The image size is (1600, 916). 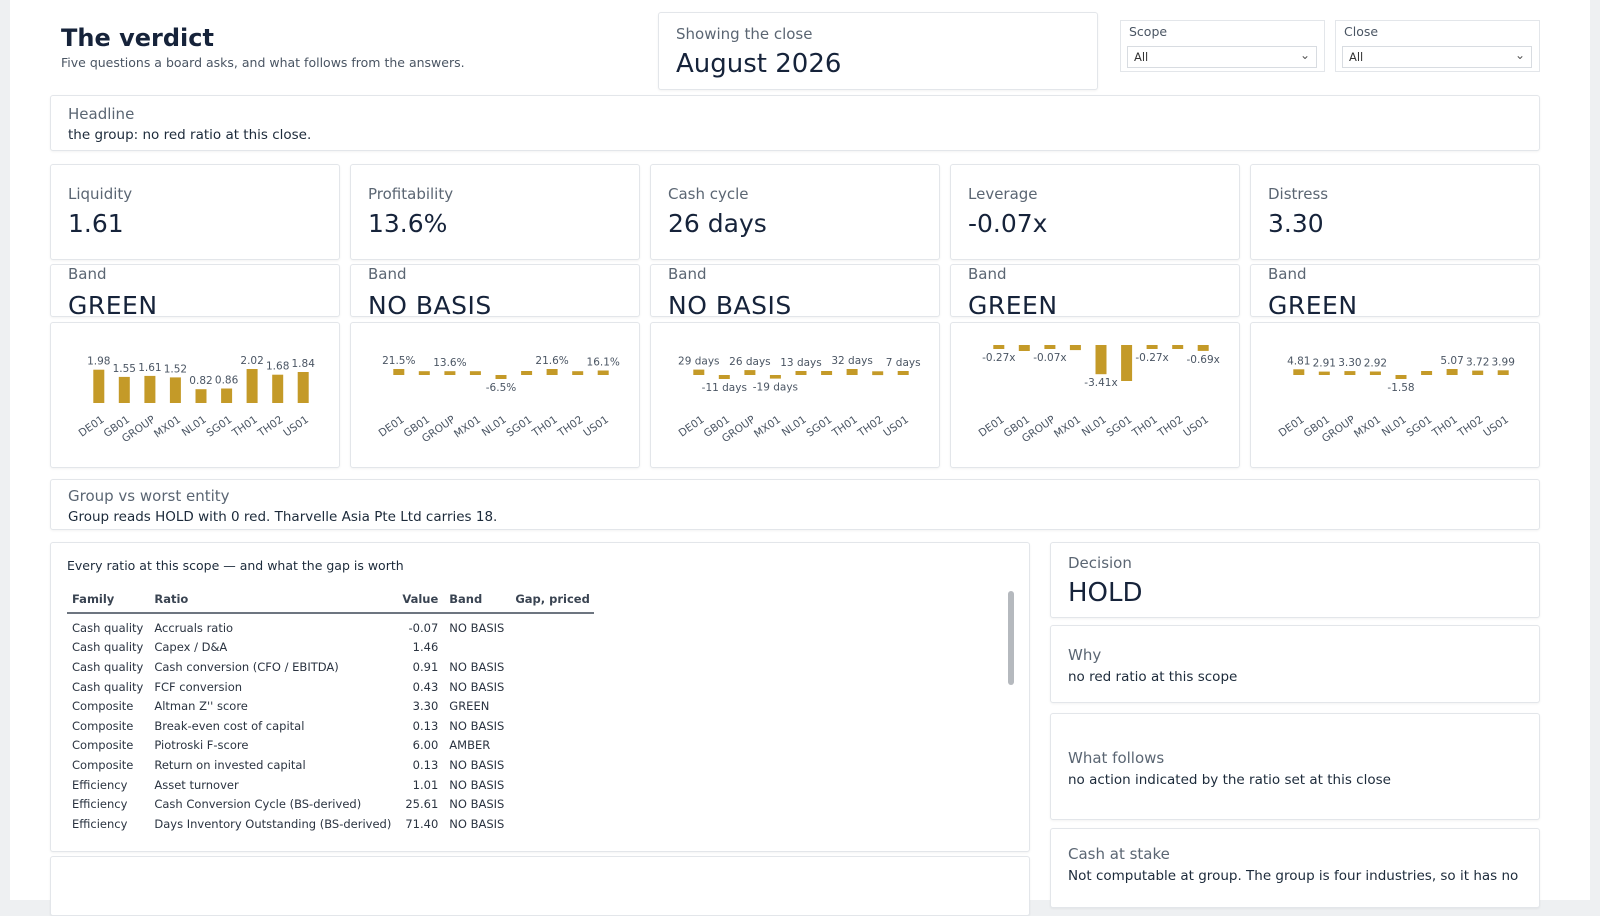 I want to click on showing-close-card: Showing the close August 2026, so click(x=878, y=51).